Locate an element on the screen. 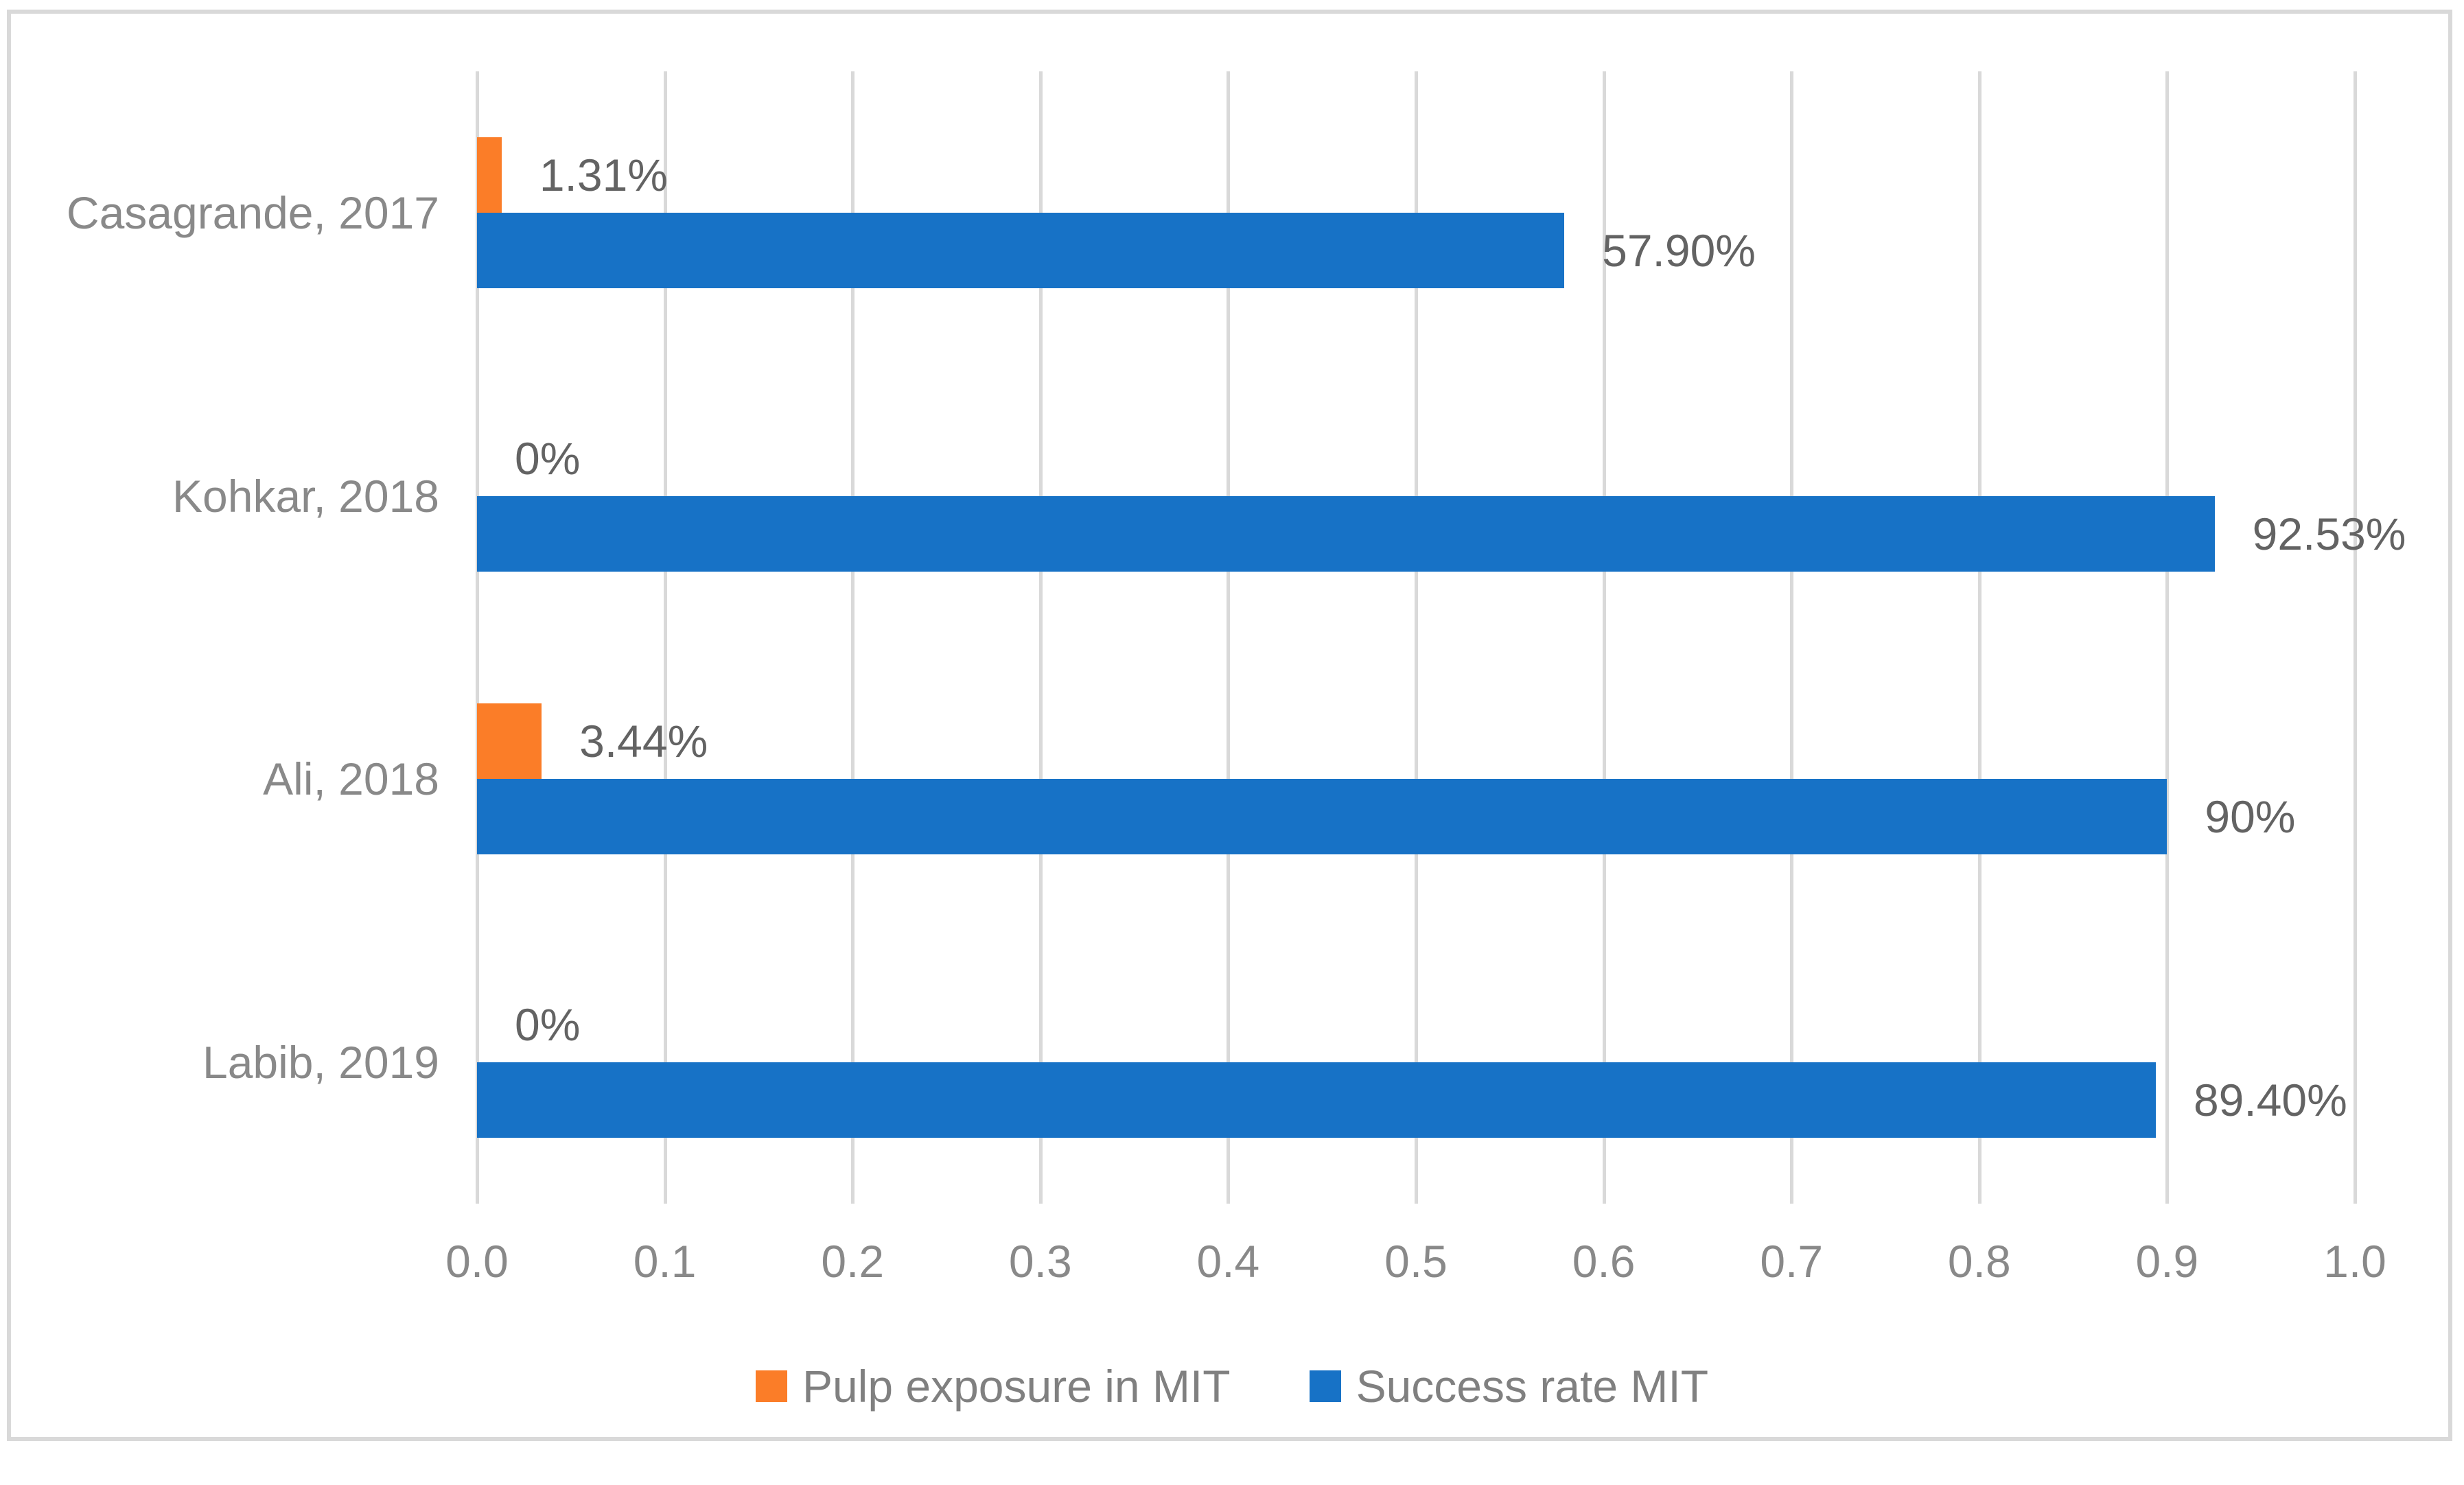  bar-value-label: 57.90% is located at coordinates (1679, 251).